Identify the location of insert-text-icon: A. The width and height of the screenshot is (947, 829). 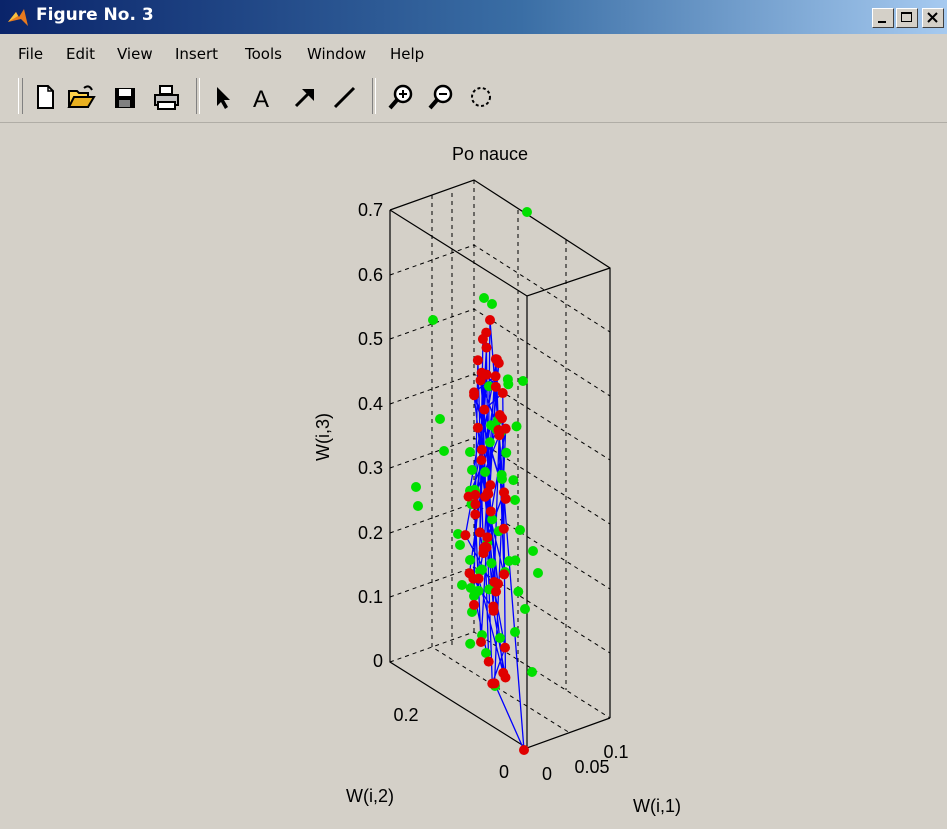
(261, 99).